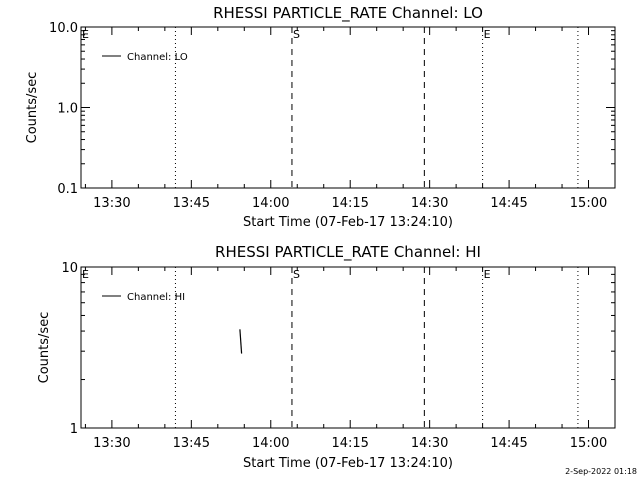  I want to click on legend-entry: Channel: LO, so click(157, 57).